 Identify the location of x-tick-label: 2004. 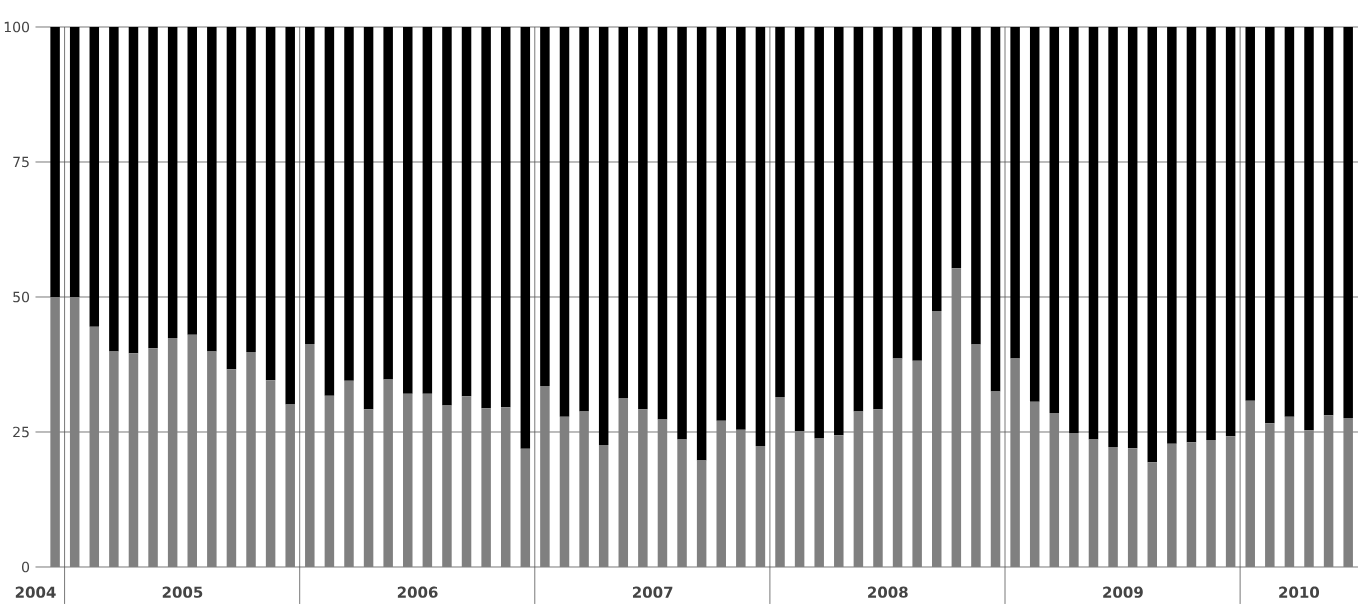
(35, 592).